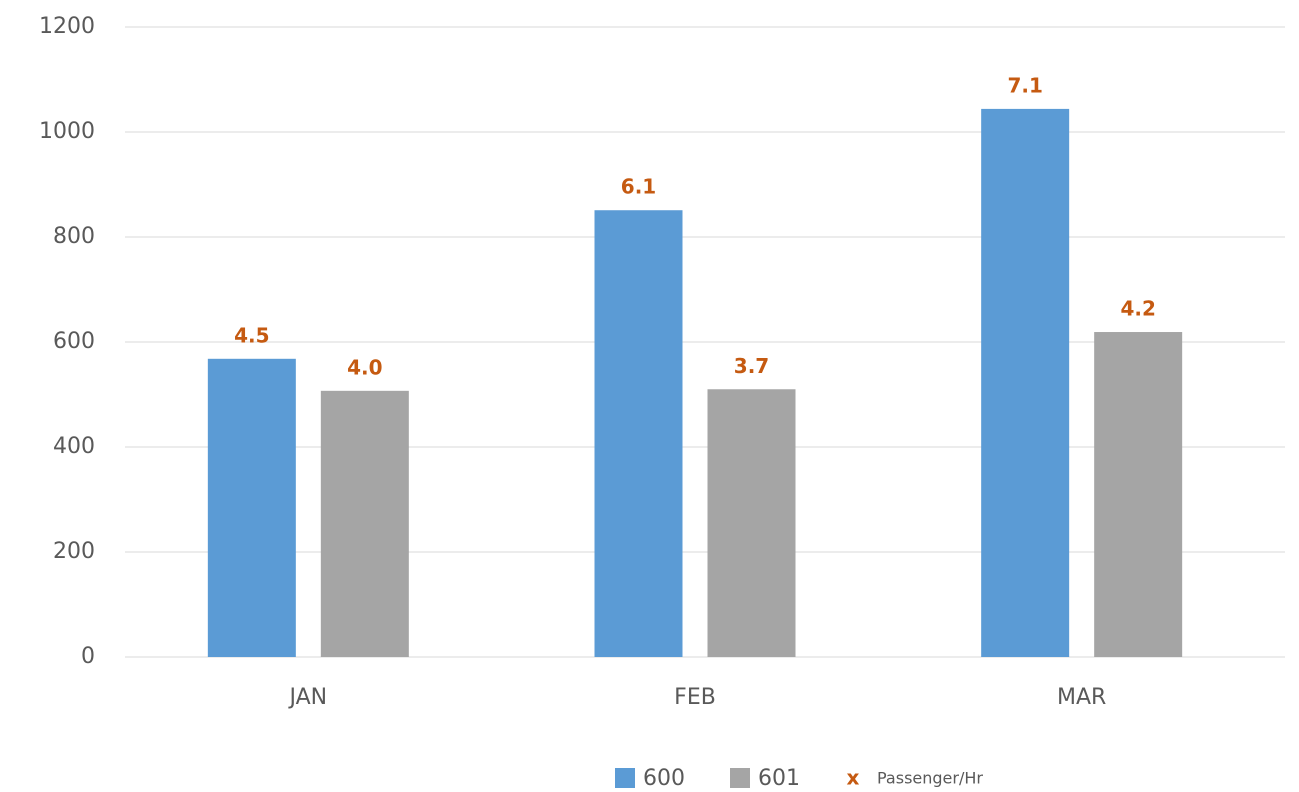 The image size is (1299, 792). Describe the element at coordinates (88, 656) in the screenshot. I see `y-tick-label: 0` at that location.